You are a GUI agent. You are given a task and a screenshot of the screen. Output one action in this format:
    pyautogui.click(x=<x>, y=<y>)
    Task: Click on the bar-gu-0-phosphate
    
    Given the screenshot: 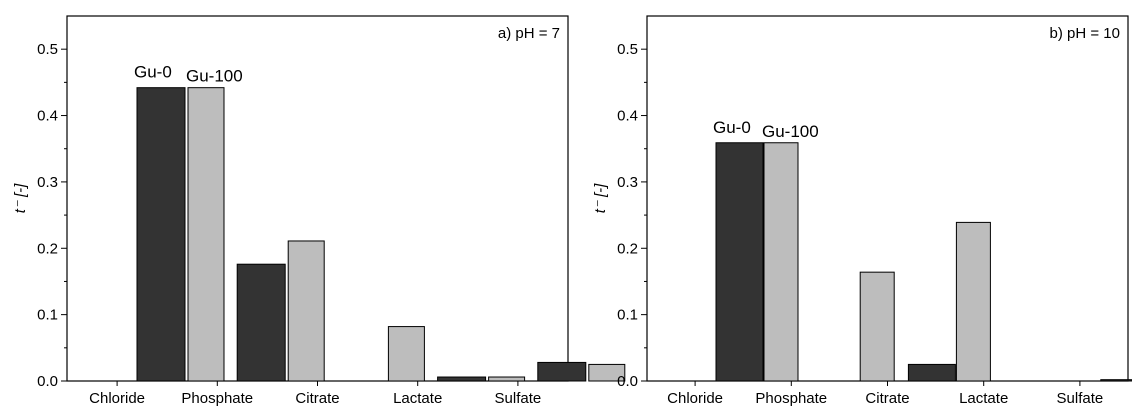 What is the action you would take?
    pyautogui.click(x=261, y=322)
    